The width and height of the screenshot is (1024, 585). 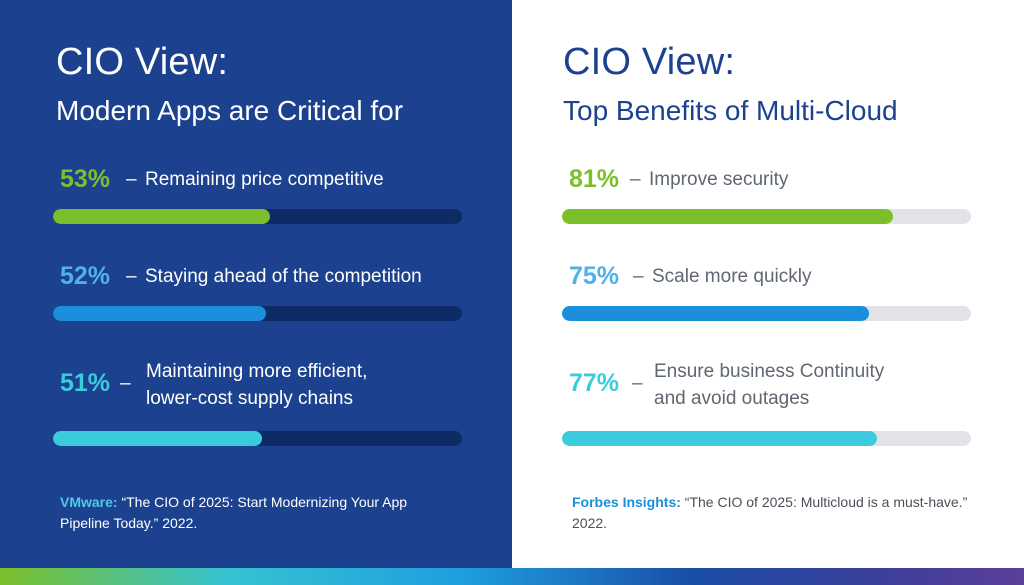 What do you see at coordinates (719, 179) in the screenshot?
I see `right-category-label-1: Improve security` at bounding box center [719, 179].